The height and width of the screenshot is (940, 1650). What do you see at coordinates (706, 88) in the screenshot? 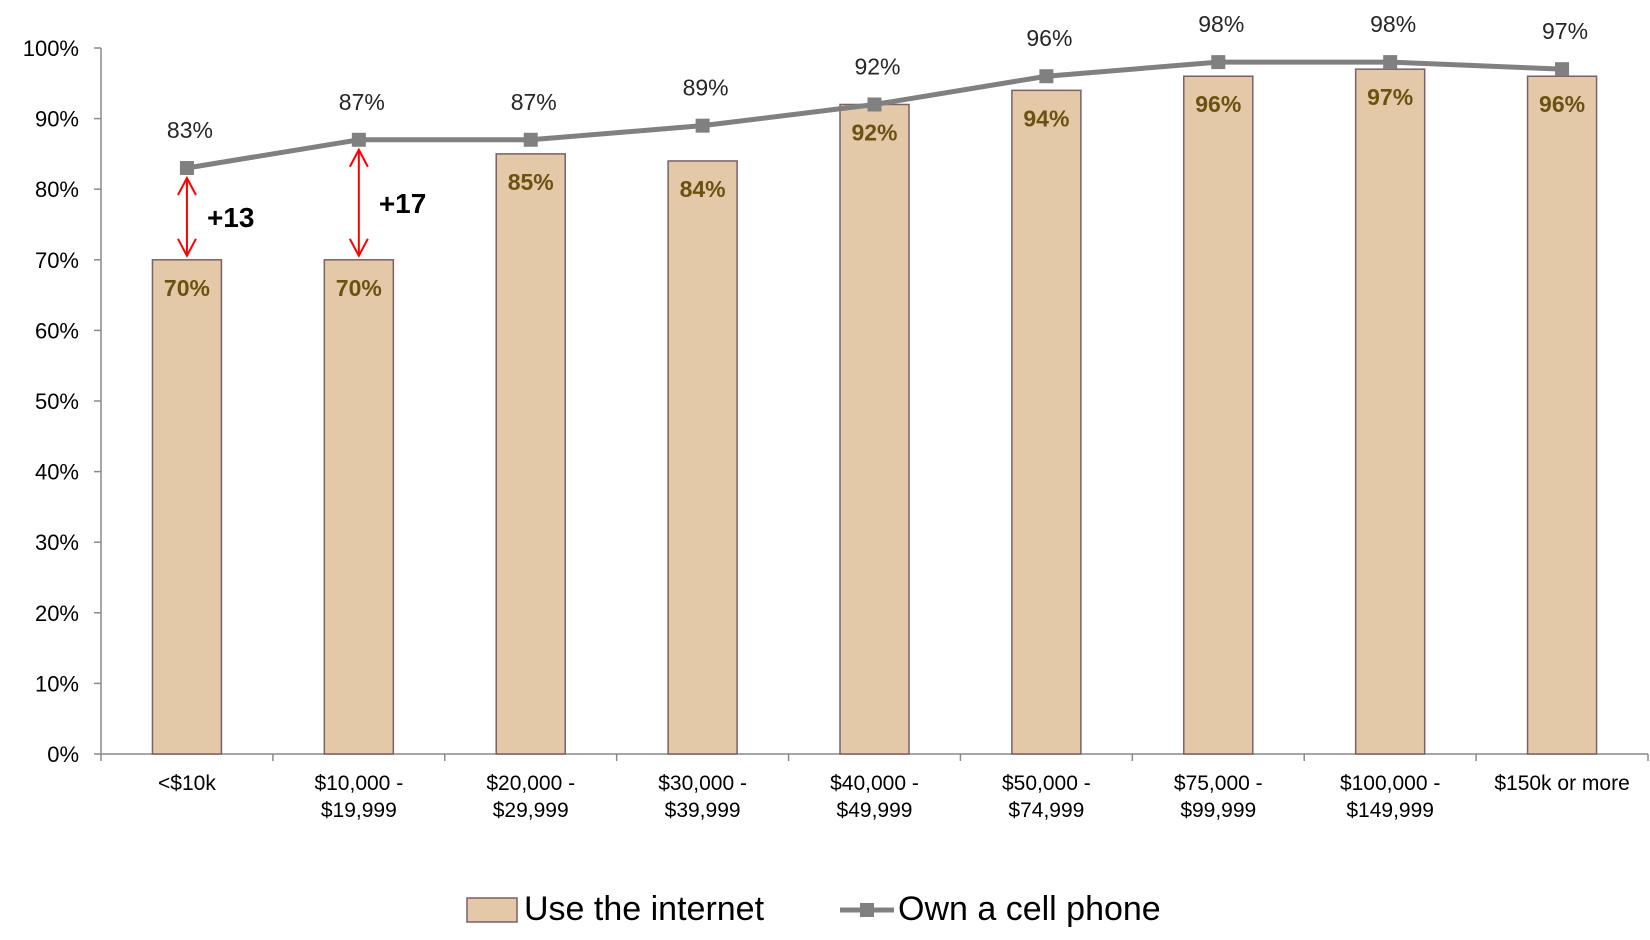
I see `line-value-label: 89%` at bounding box center [706, 88].